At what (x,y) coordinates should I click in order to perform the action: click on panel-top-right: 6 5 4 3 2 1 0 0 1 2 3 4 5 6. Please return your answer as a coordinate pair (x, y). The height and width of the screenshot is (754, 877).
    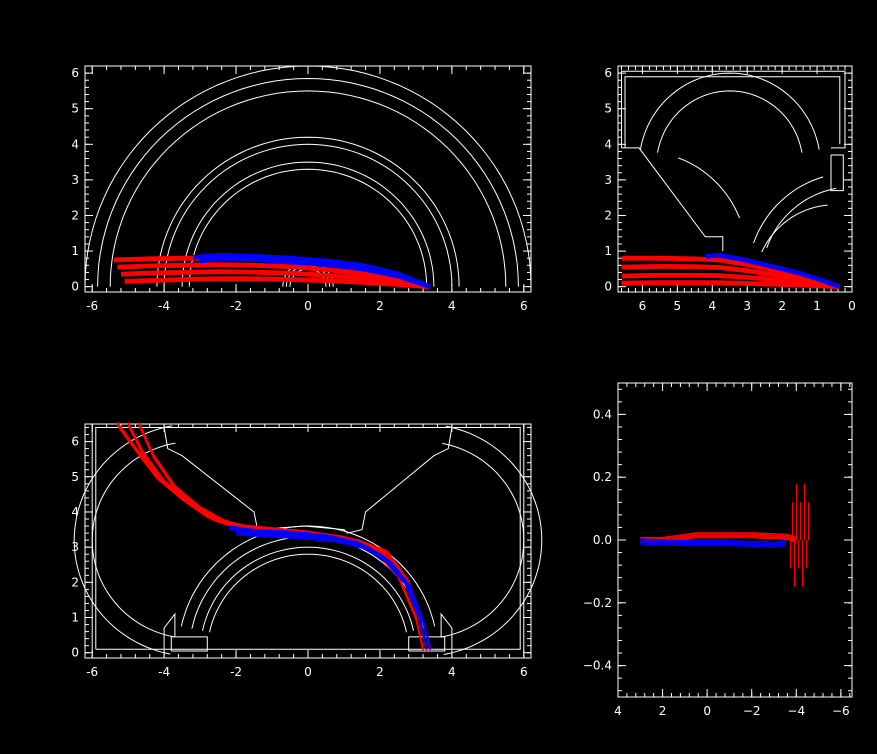
    Looking at the image, I should click on (730, 189).